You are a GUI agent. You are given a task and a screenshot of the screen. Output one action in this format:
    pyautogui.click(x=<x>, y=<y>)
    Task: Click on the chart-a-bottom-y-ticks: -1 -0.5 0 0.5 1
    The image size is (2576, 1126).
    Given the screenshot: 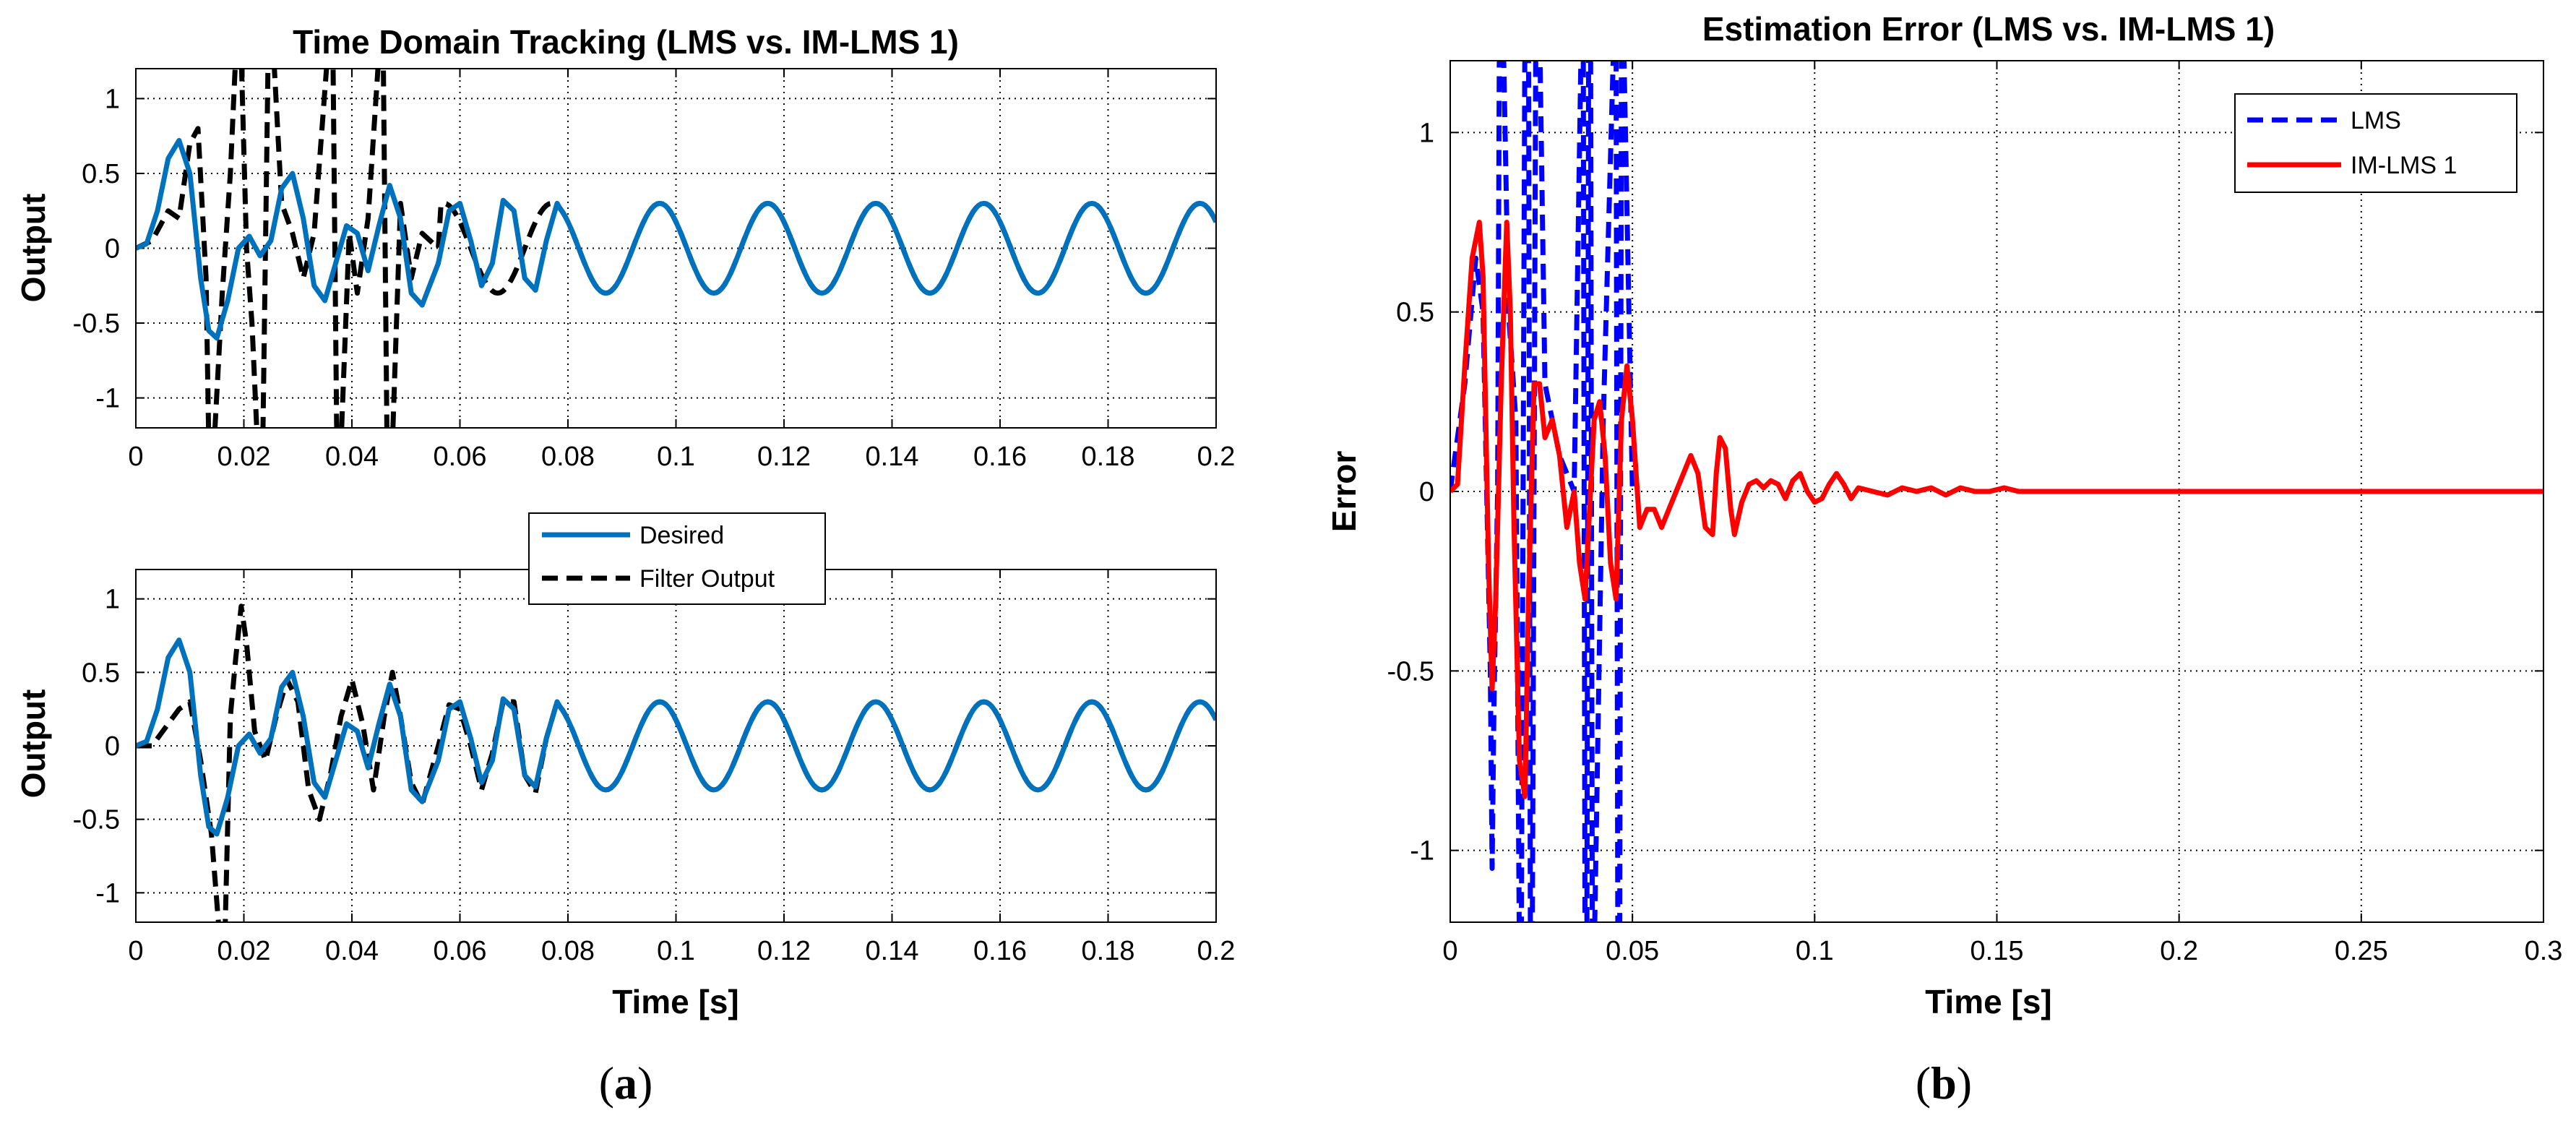 What is the action you would take?
    pyautogui.click(x=644, y=747)
    